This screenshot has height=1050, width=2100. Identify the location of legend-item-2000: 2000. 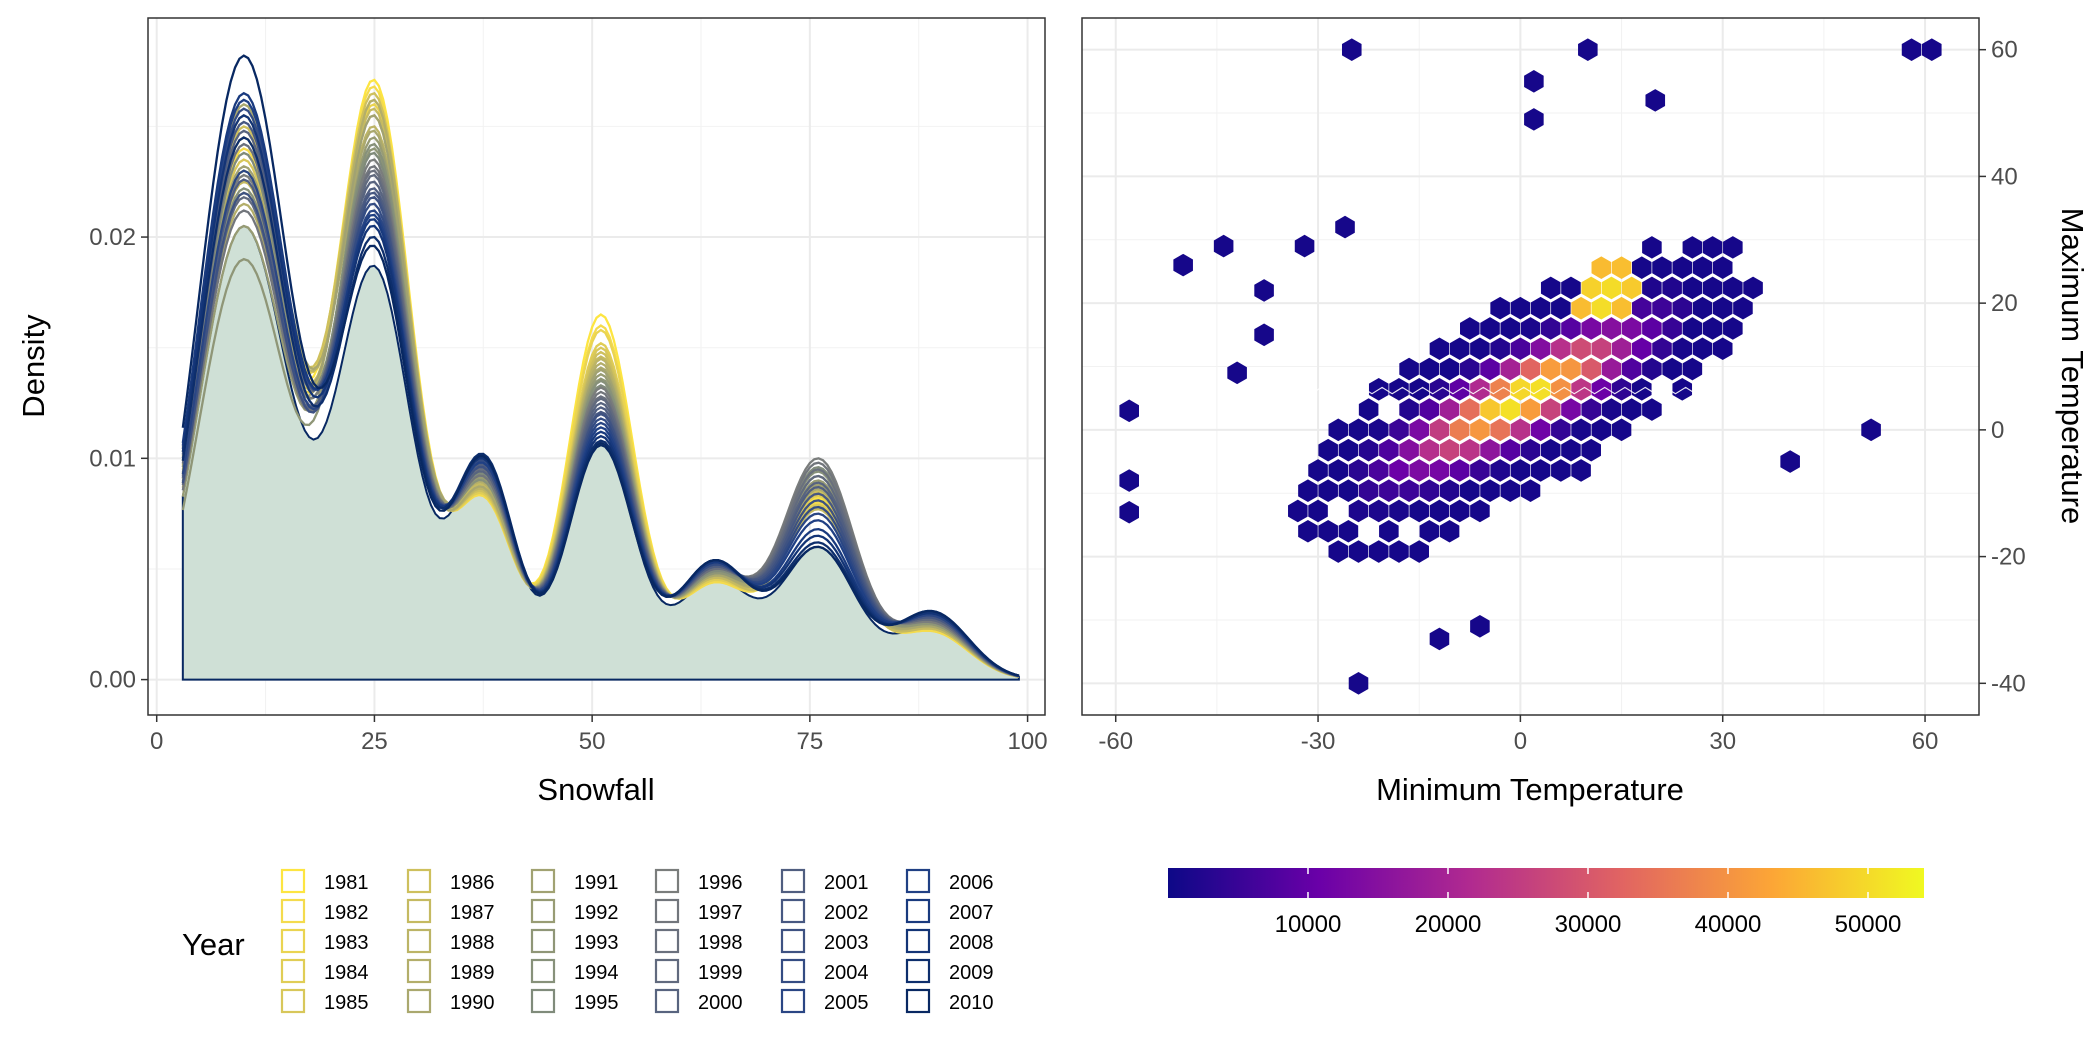
(698, 1001).